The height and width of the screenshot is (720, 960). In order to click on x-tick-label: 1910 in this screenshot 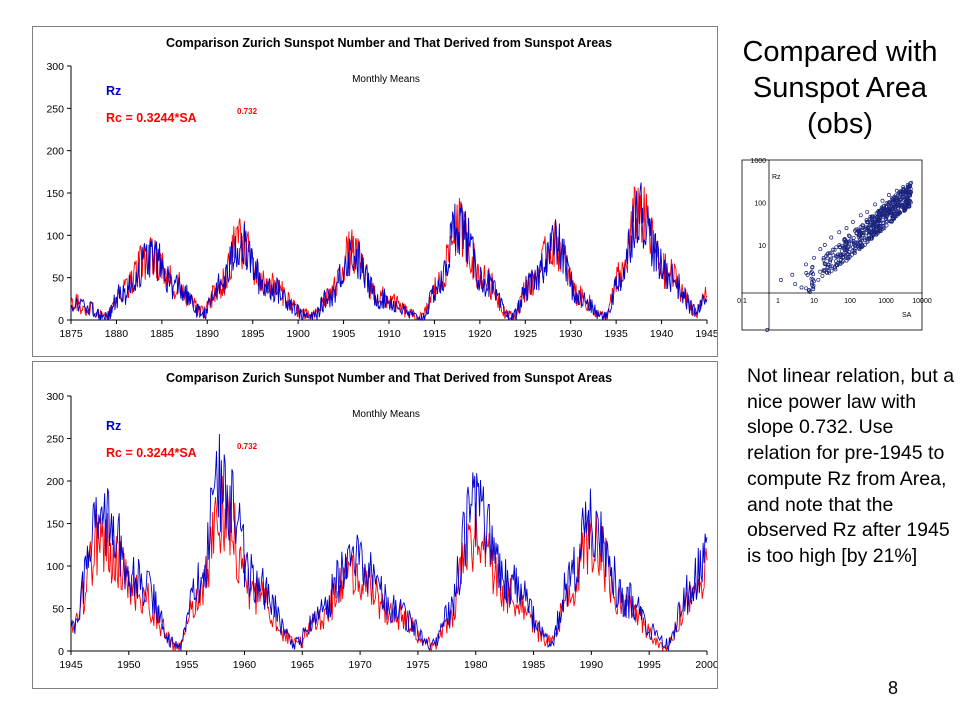, I will do `click(389, 334)`.